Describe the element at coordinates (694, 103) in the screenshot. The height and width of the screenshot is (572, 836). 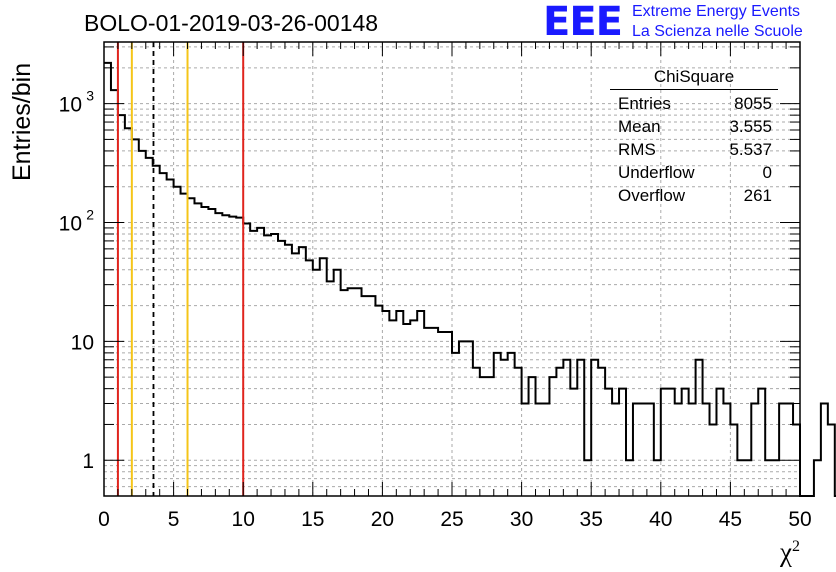
I see `stats-row: Entries 8055` at that location.